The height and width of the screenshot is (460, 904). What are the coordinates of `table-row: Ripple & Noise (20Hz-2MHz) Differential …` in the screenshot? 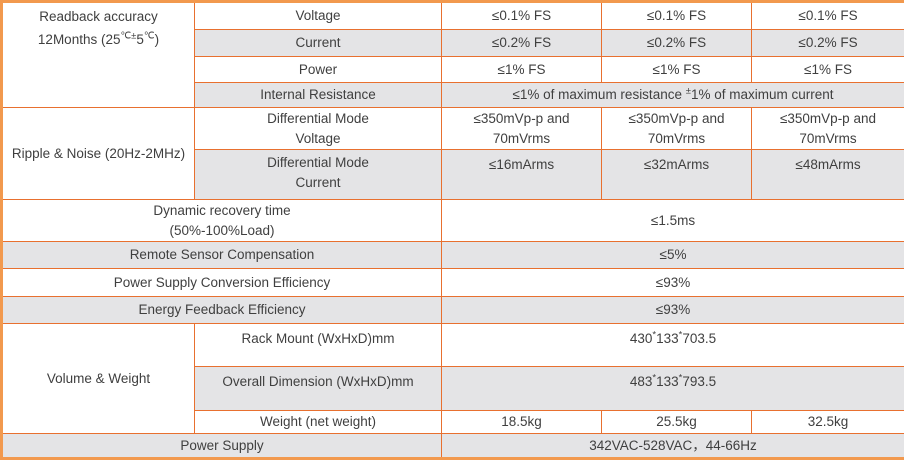 It's located at (453, 129).